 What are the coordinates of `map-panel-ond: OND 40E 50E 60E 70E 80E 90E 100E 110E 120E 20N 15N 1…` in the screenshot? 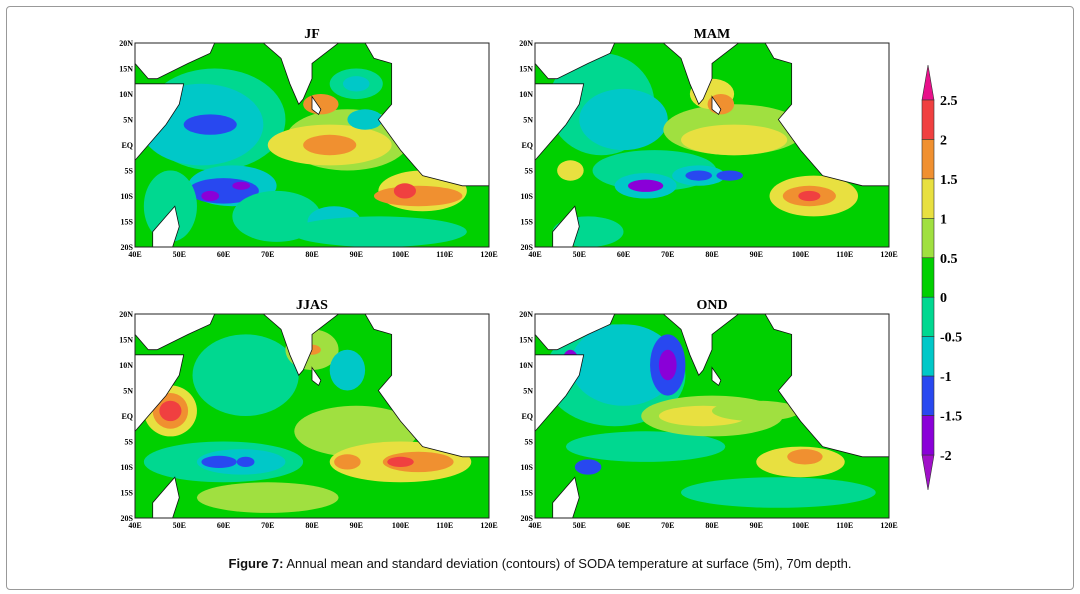 It's located at (708, 414).